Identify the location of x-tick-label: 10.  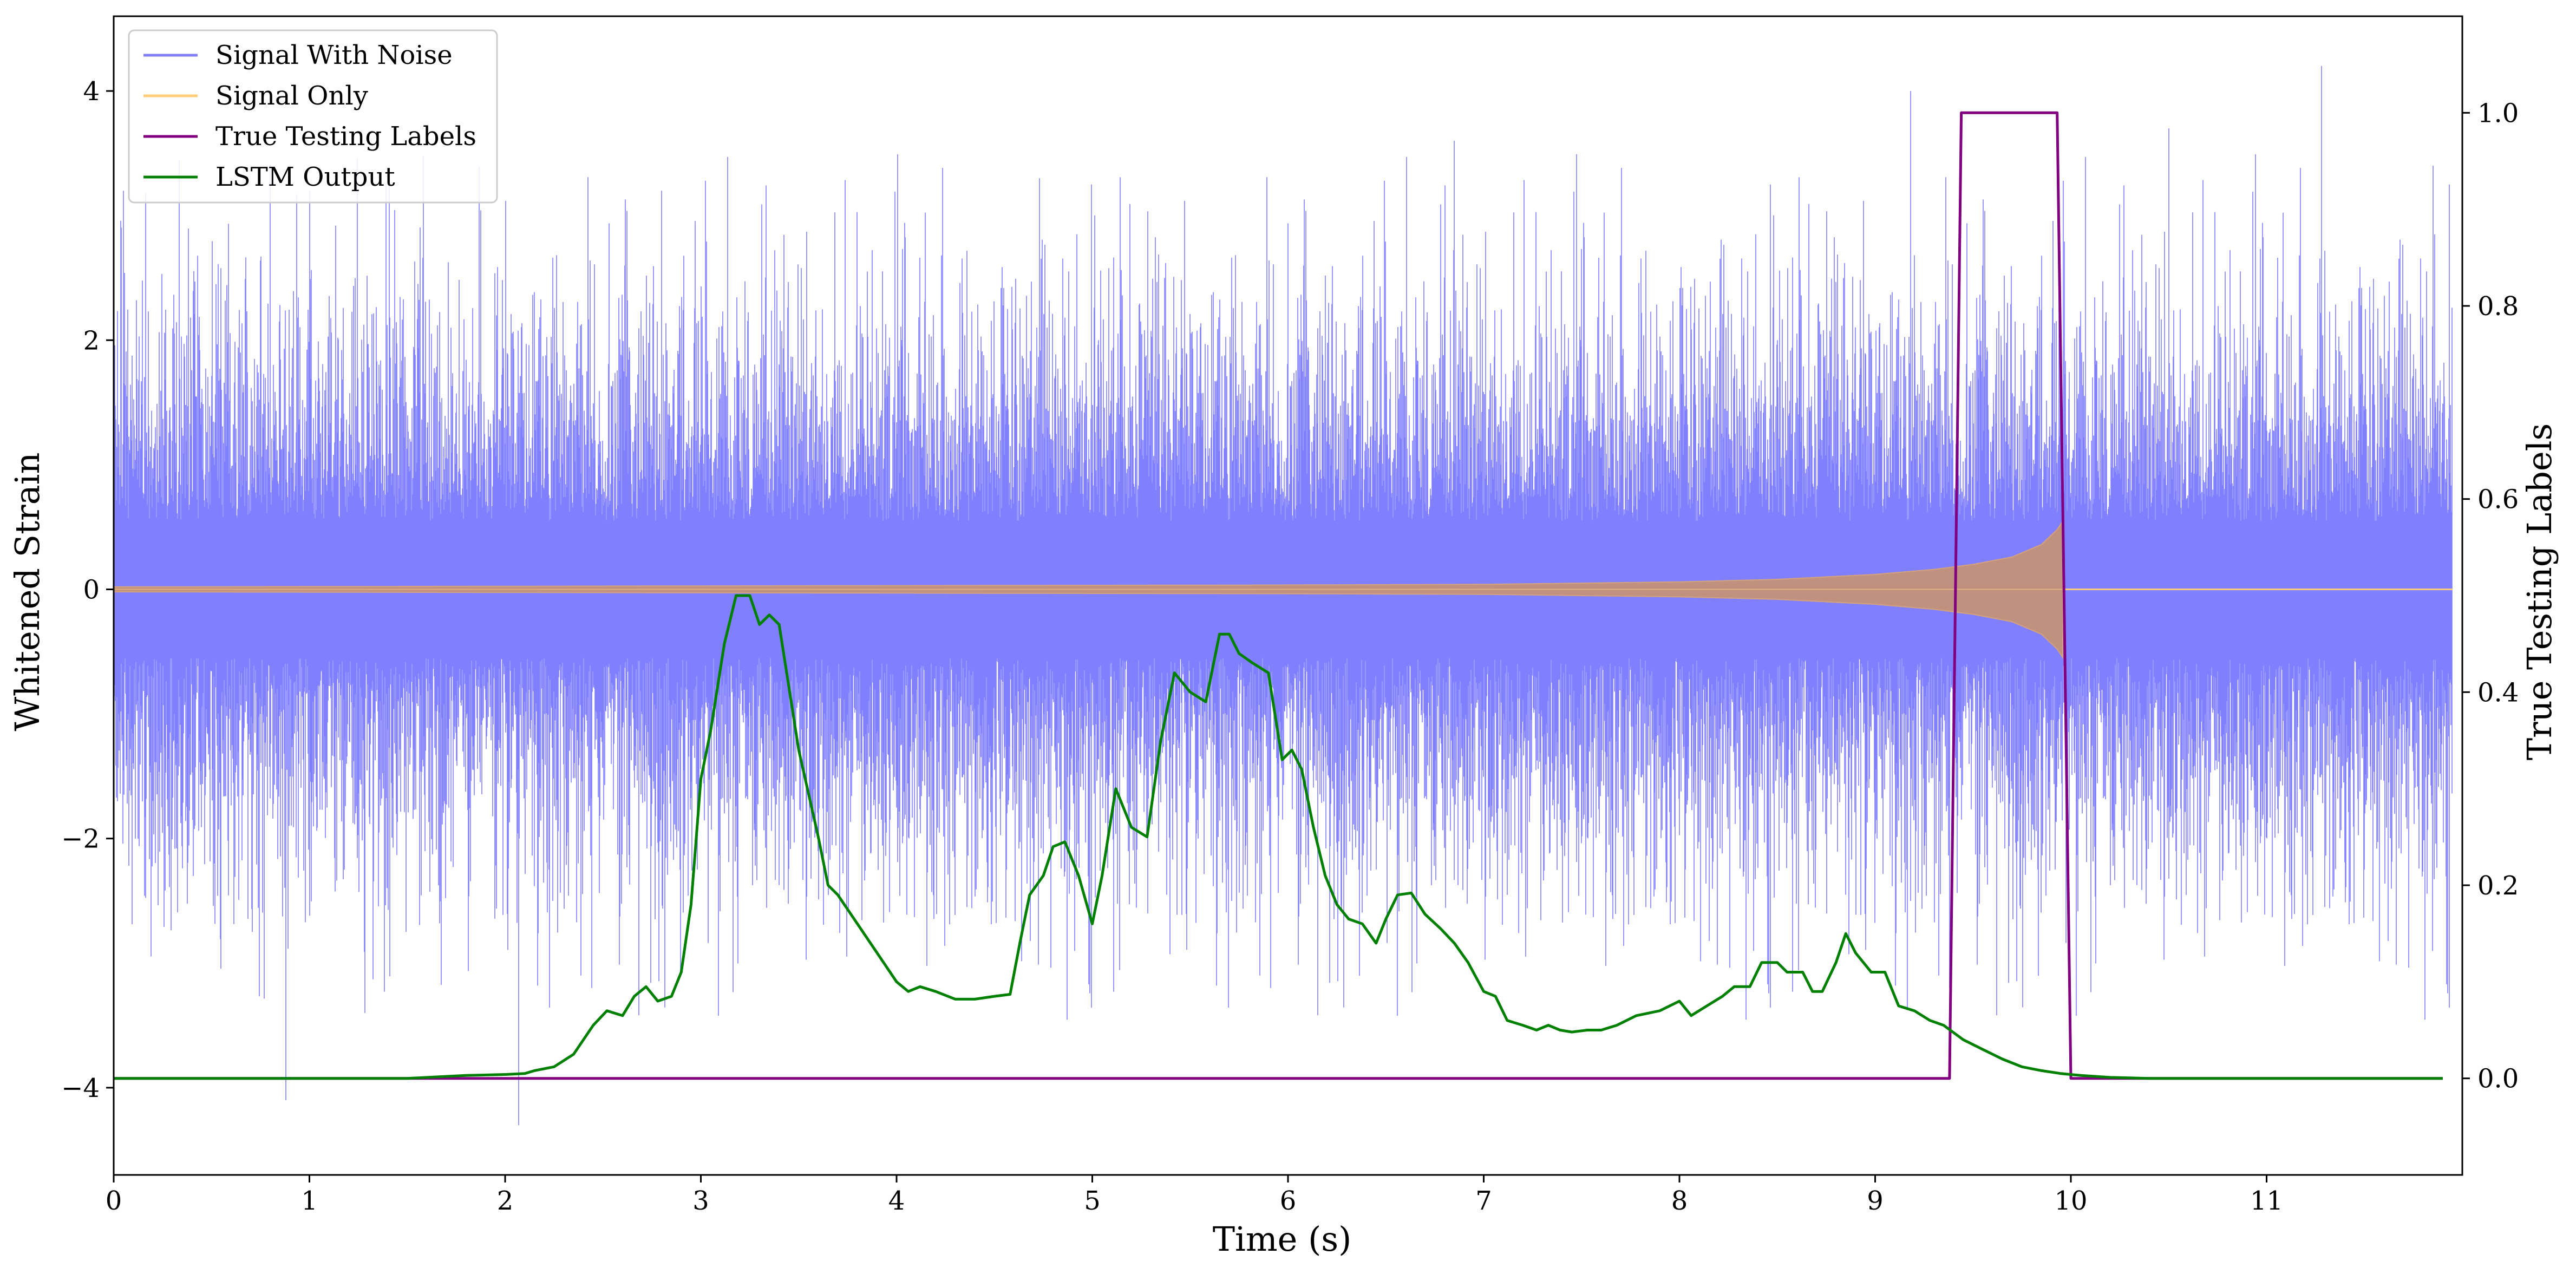
(2070, 1201).